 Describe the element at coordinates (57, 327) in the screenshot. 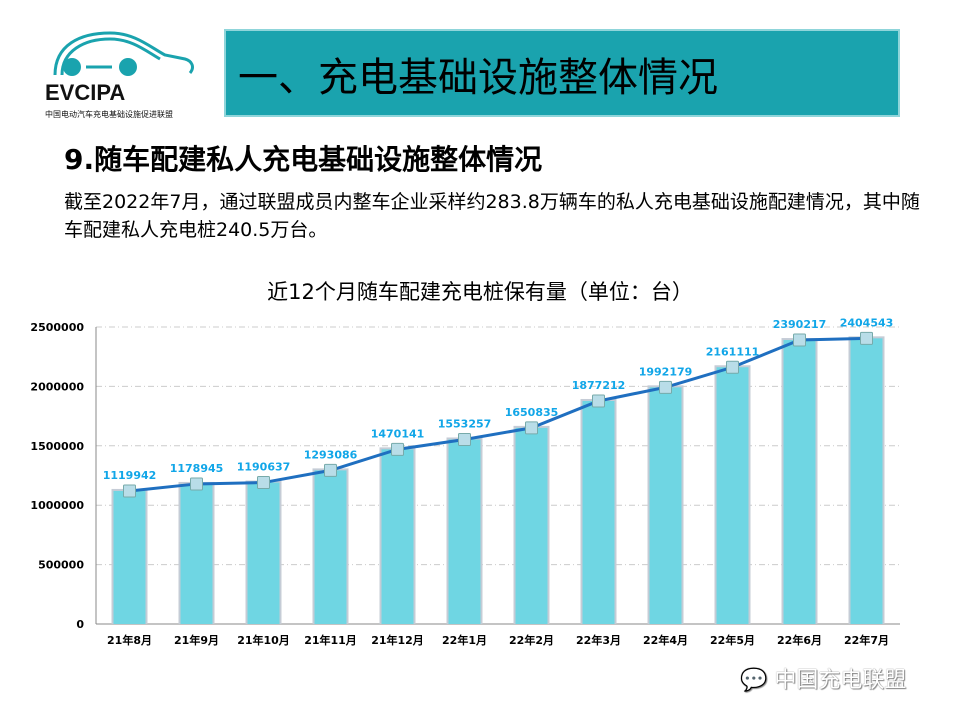

I see `y-tick-label: 2500000` at that location.